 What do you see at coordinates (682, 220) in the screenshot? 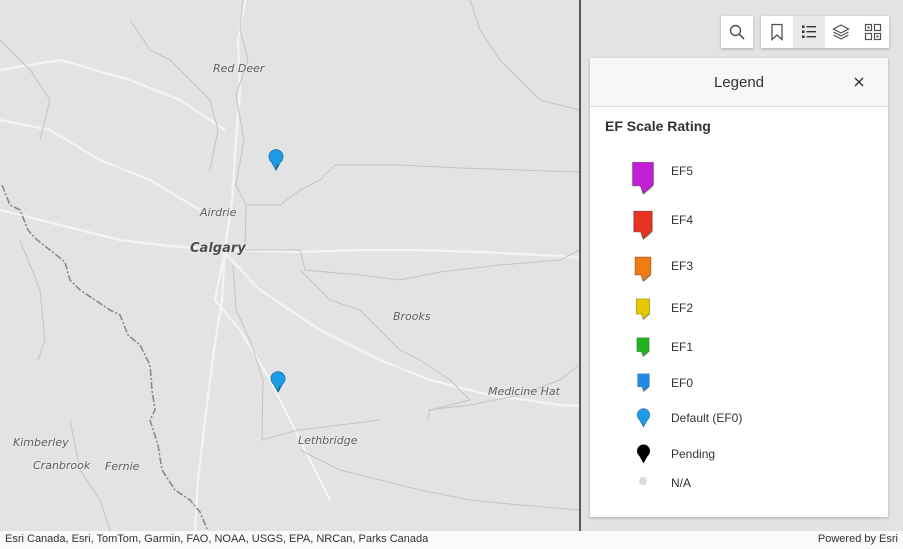
I see `legend-item-label: EF4` at bounding box center [682, 220].